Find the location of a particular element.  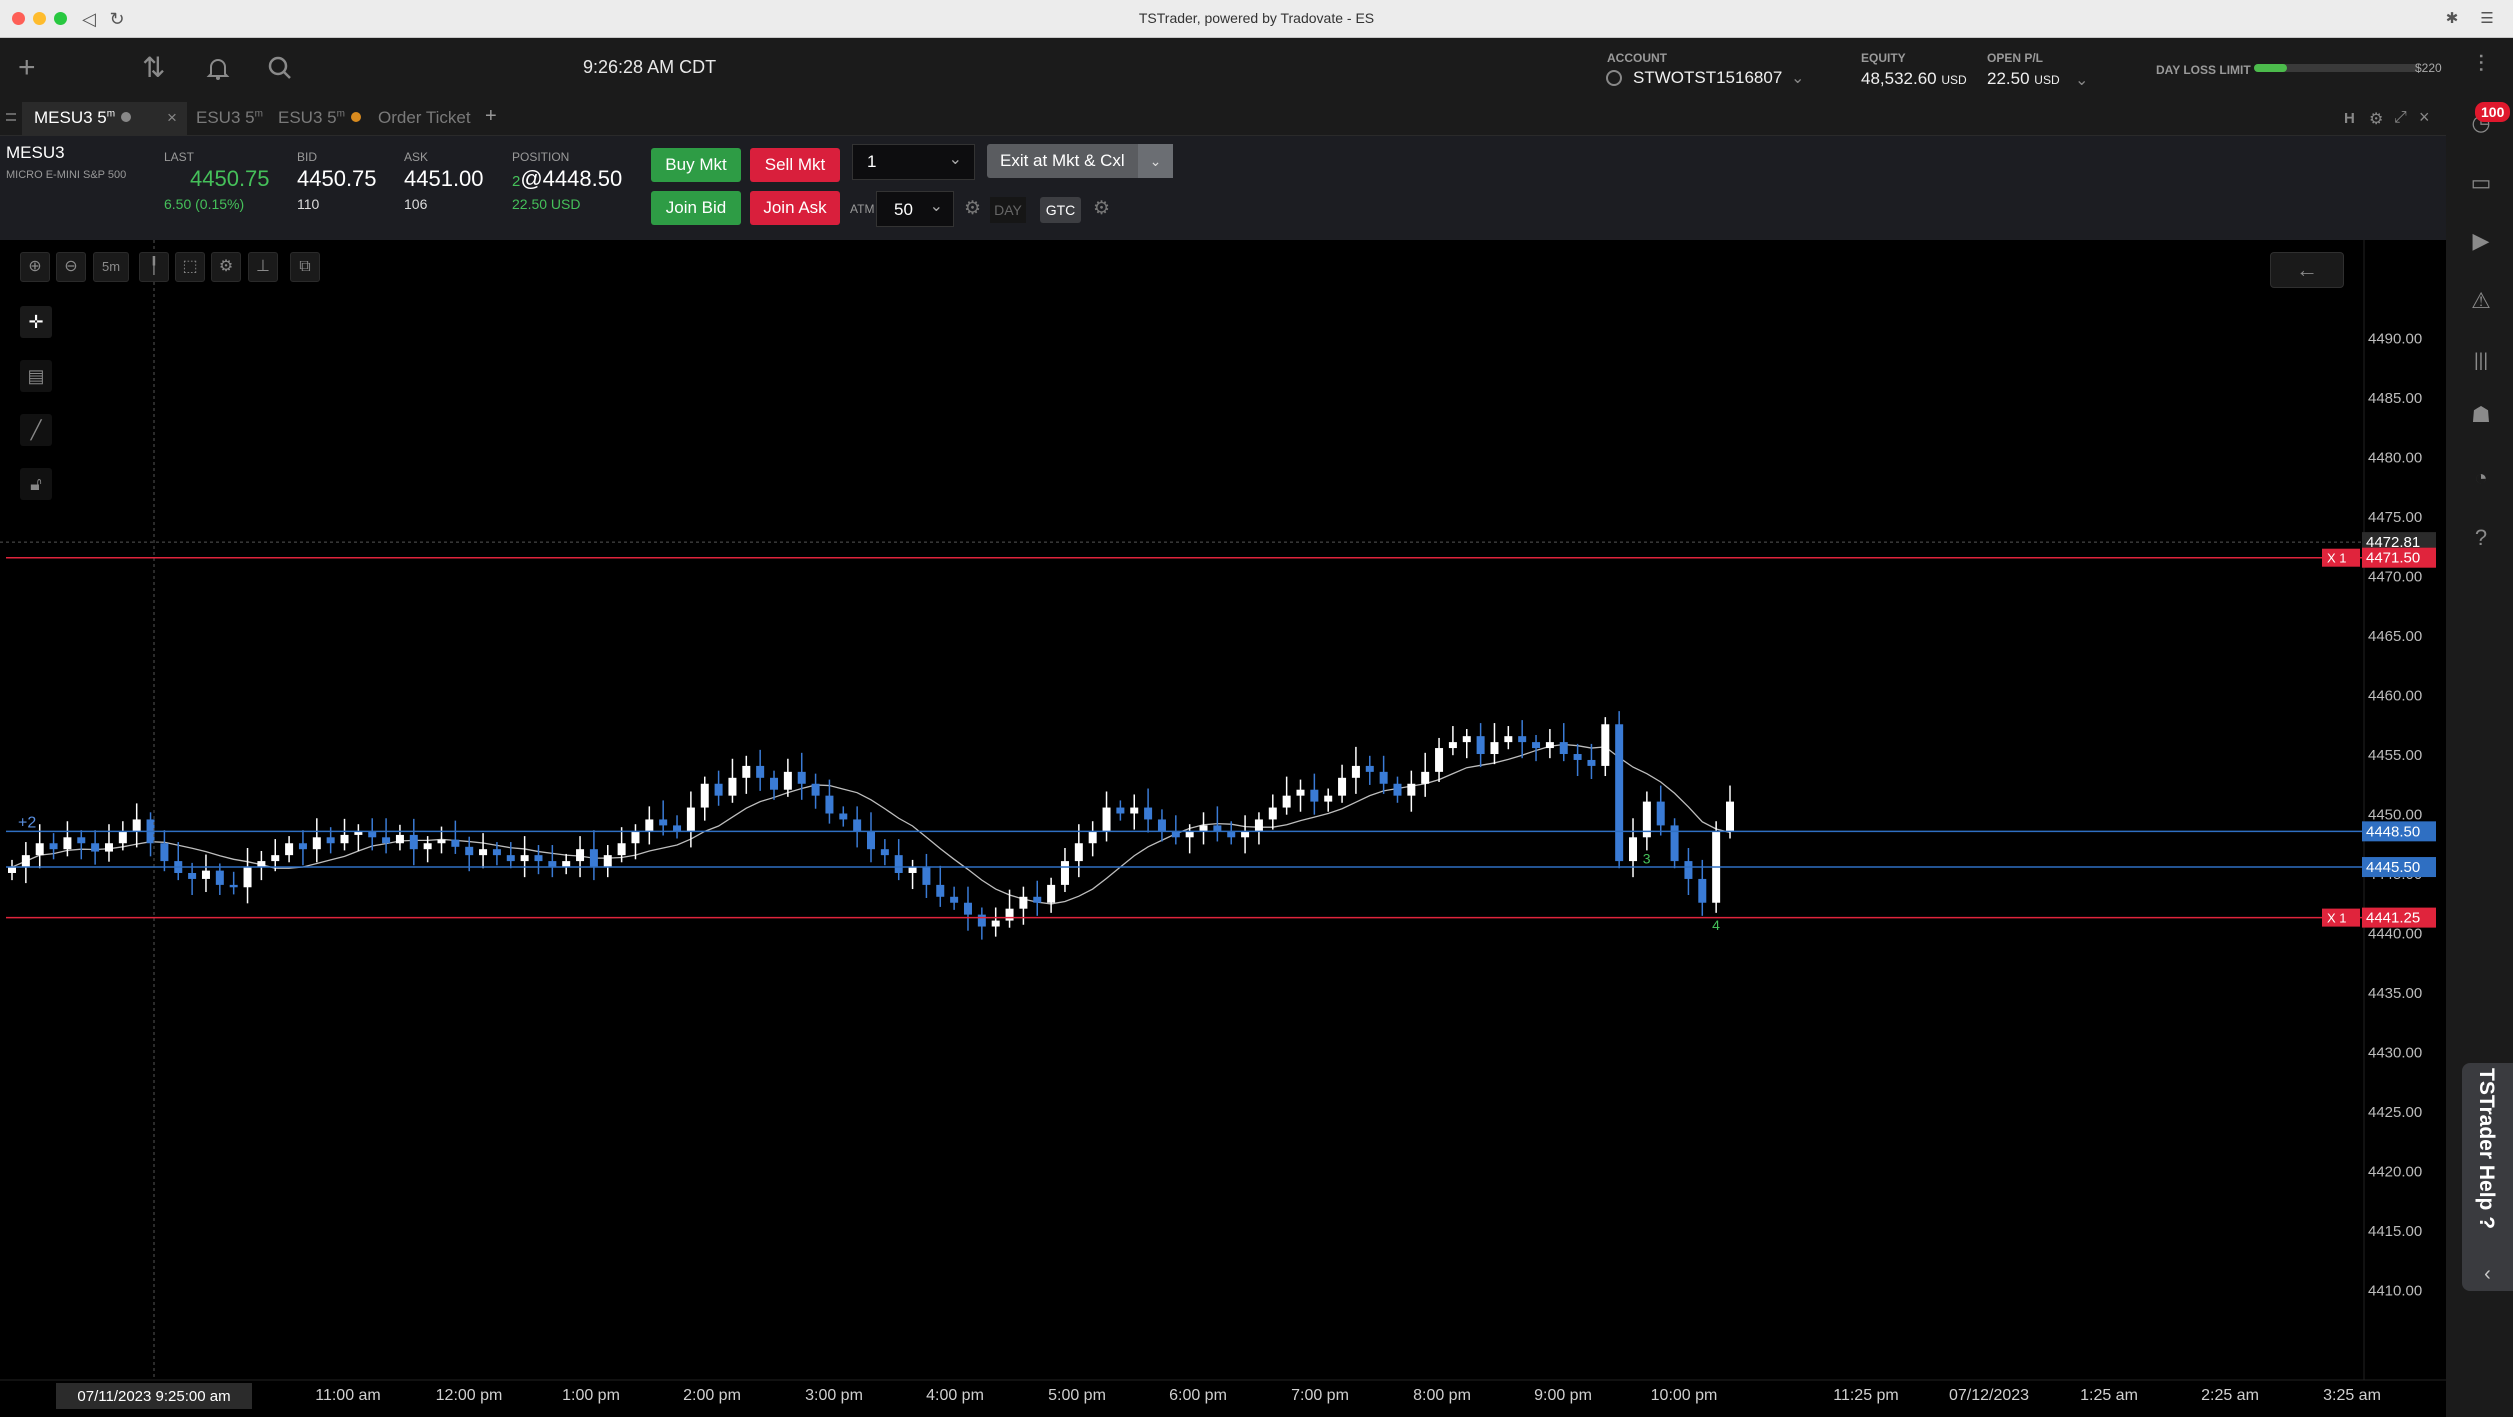

bars-icon: ||| is located at coordinates (2481, 360).